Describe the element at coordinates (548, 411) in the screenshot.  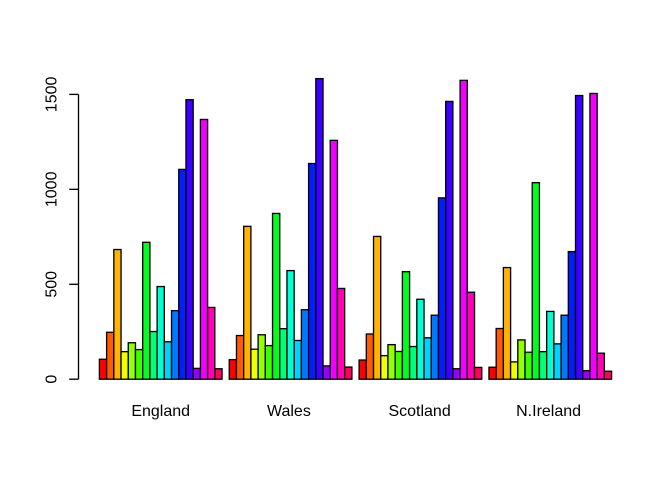
I see `svg-text: N.Ireland` at that location.